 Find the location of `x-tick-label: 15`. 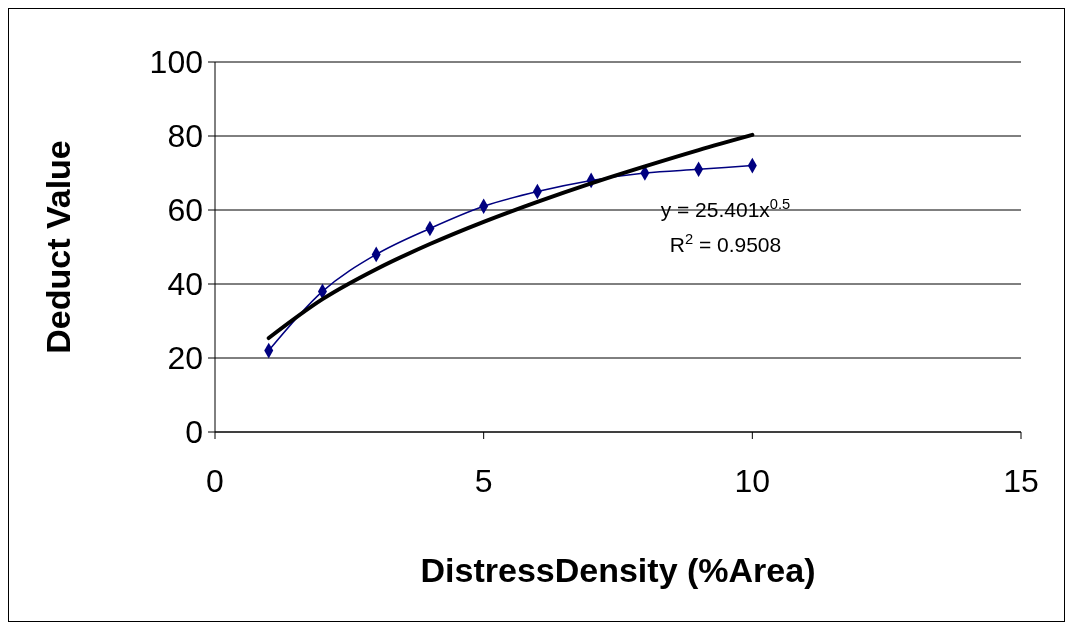

x-tick-label: 15 is located at coordinates (1021, 481).